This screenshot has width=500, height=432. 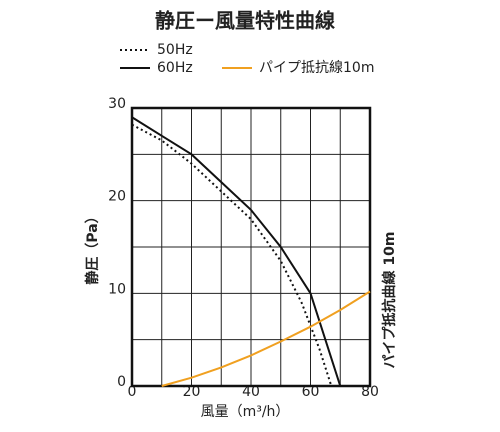 I want to click on x-tick-label: 0, so click(x=132, y=392).